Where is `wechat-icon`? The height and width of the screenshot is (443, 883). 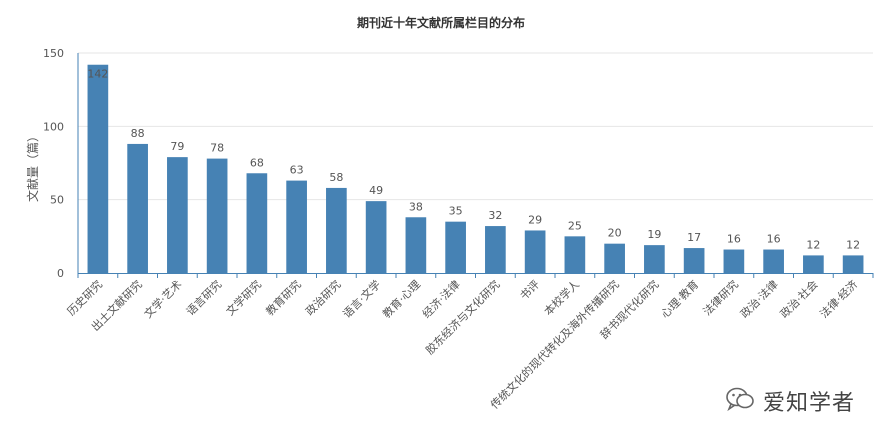 wechat-icon is located at coordinates (740, 401).